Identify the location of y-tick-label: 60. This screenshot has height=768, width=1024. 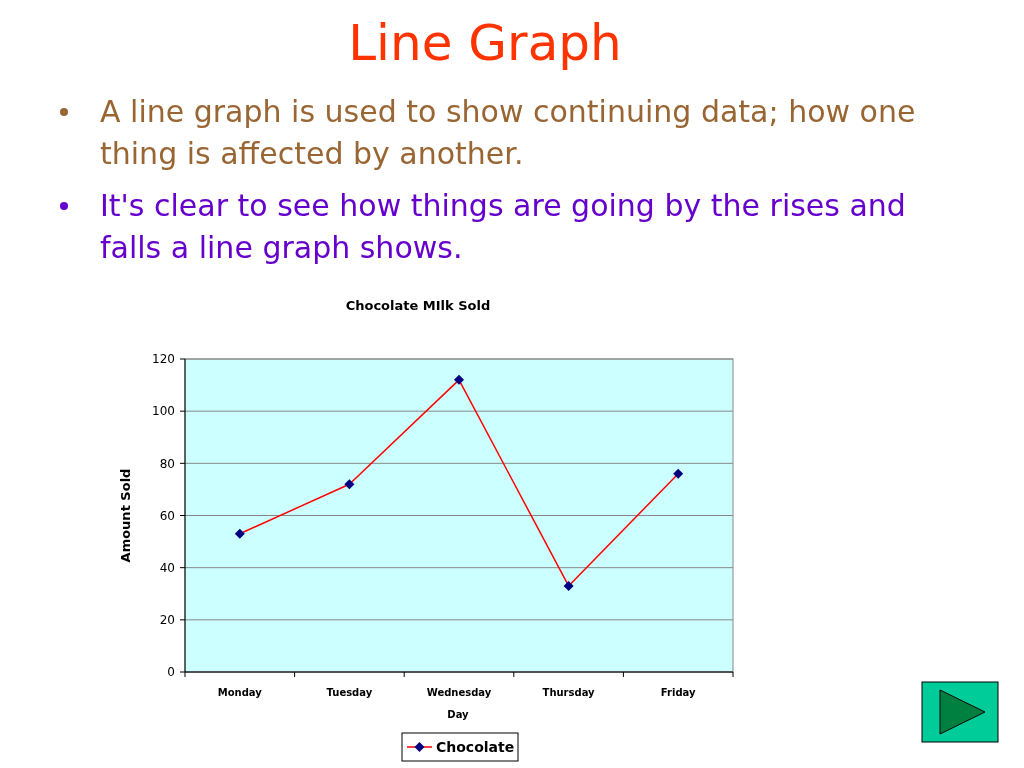
(167, 515).